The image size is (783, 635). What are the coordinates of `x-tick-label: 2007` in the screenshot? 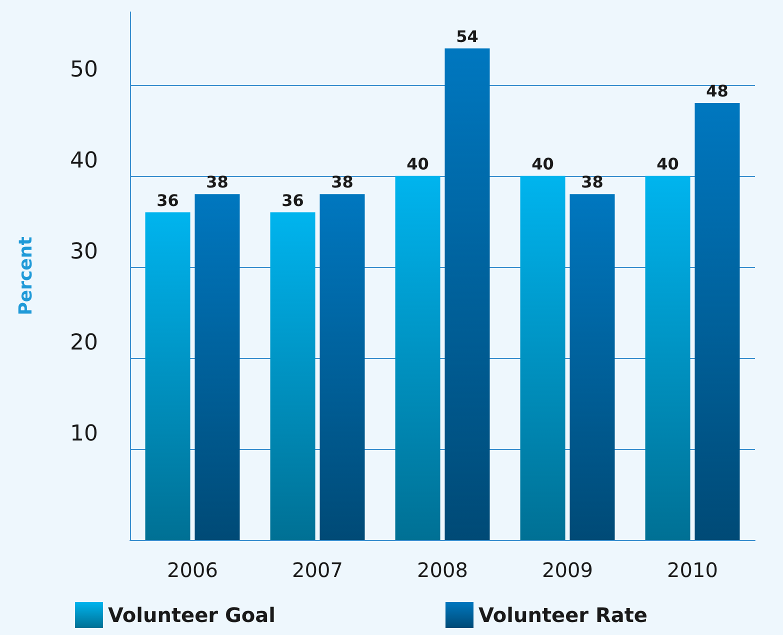 It's located at (317, 570).